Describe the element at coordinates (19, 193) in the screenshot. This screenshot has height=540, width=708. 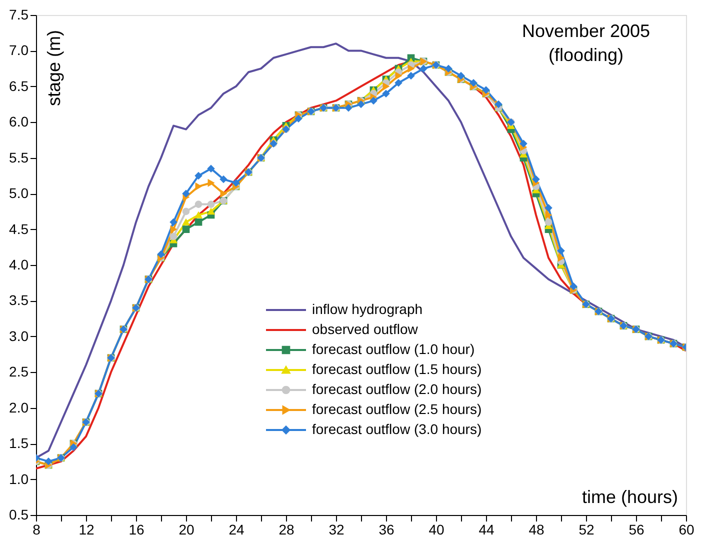
I see `y-tick-label: 5.0` at that location.